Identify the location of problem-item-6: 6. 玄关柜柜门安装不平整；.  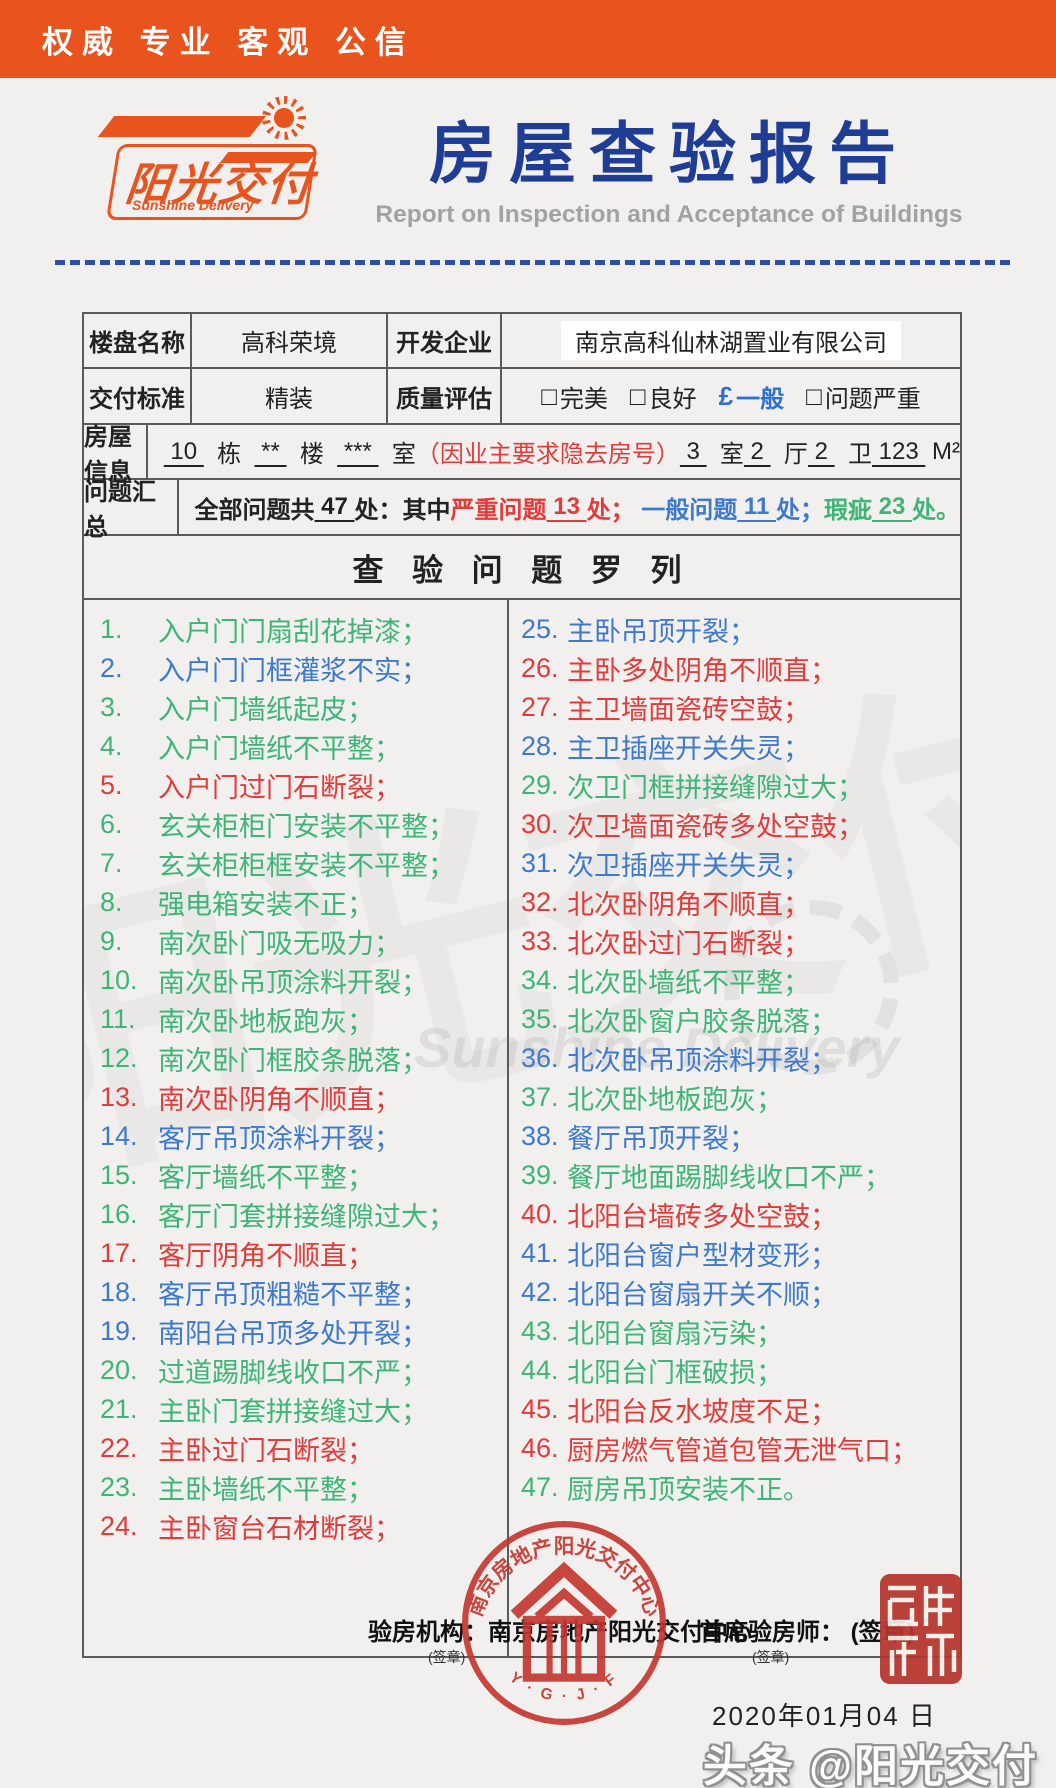
(303, 824).